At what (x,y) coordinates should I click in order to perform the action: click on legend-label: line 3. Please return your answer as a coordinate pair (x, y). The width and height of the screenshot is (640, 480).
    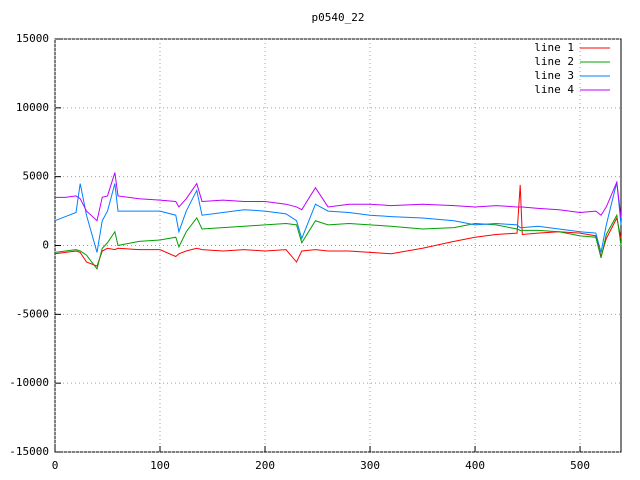
    Looking at the image, I should click on (554, 75).